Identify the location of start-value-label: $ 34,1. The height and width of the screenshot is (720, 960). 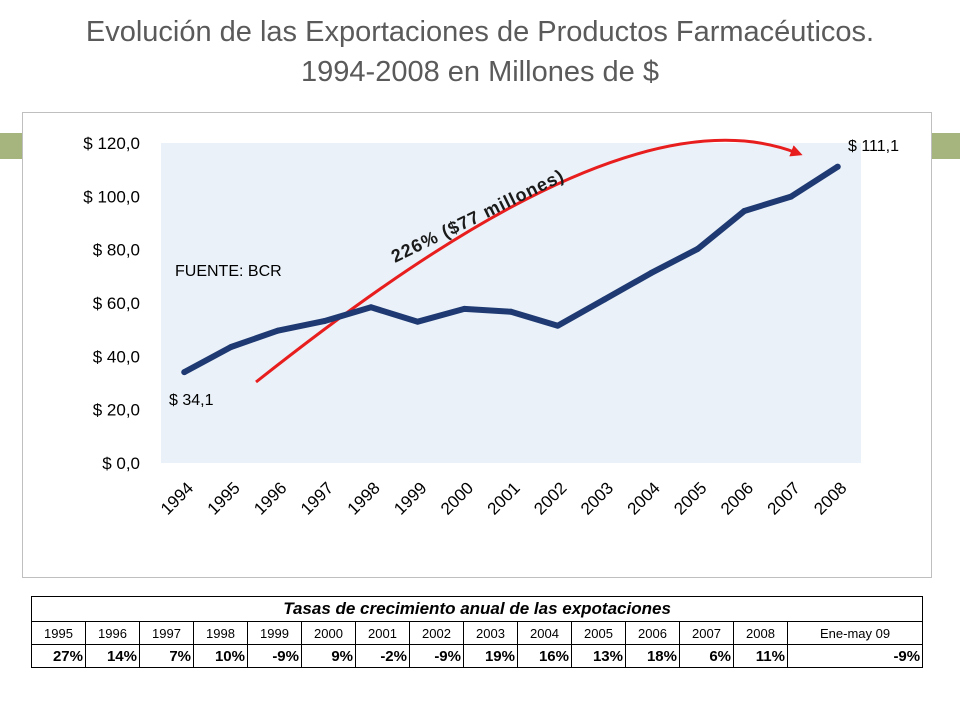
(191, 400).